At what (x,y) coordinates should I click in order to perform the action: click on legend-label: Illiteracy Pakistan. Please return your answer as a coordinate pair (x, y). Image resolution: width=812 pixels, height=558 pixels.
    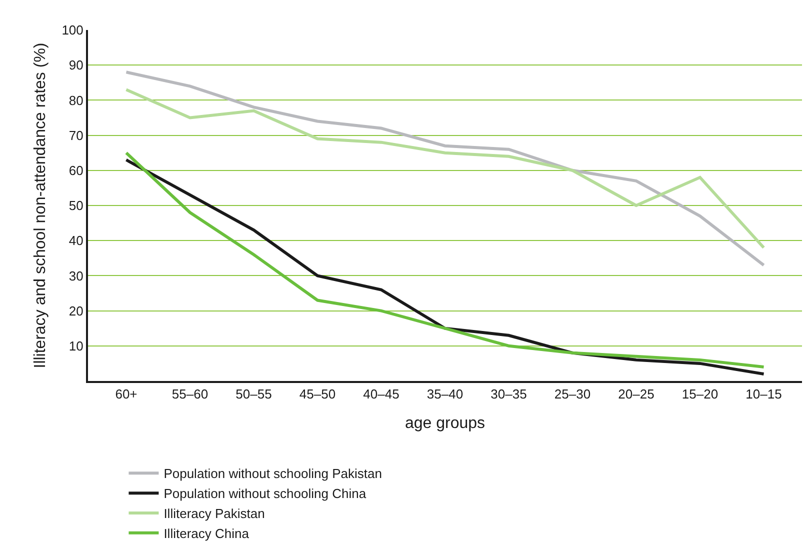
    Looking at the image, I should click on (214, 514).